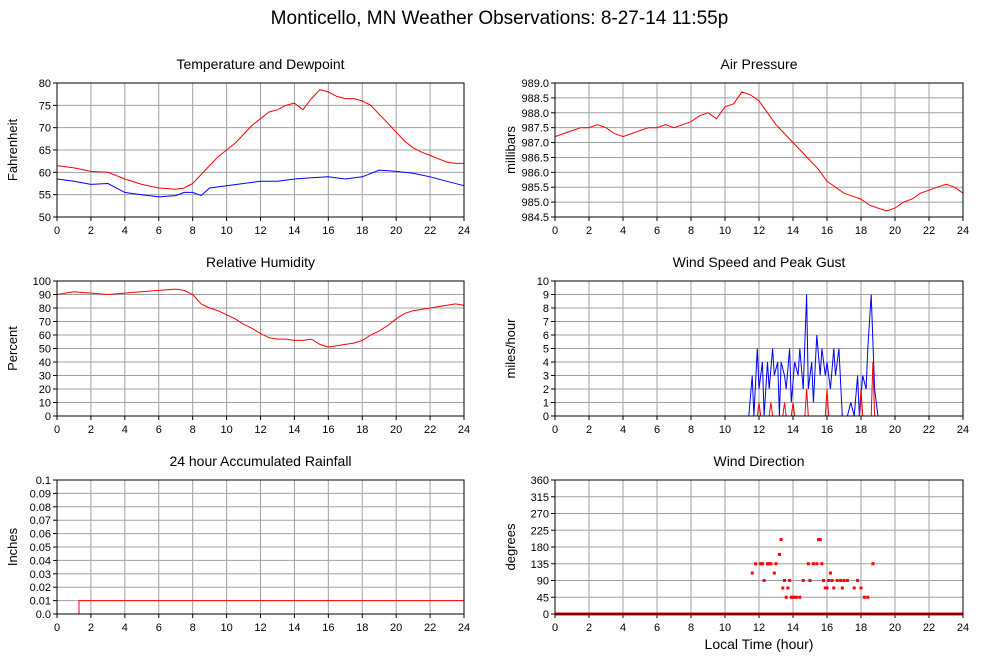 Image resolution: width=999 pixels, height=659 pixels. I want to click on y-tick-label: 2, so click(546, 390).